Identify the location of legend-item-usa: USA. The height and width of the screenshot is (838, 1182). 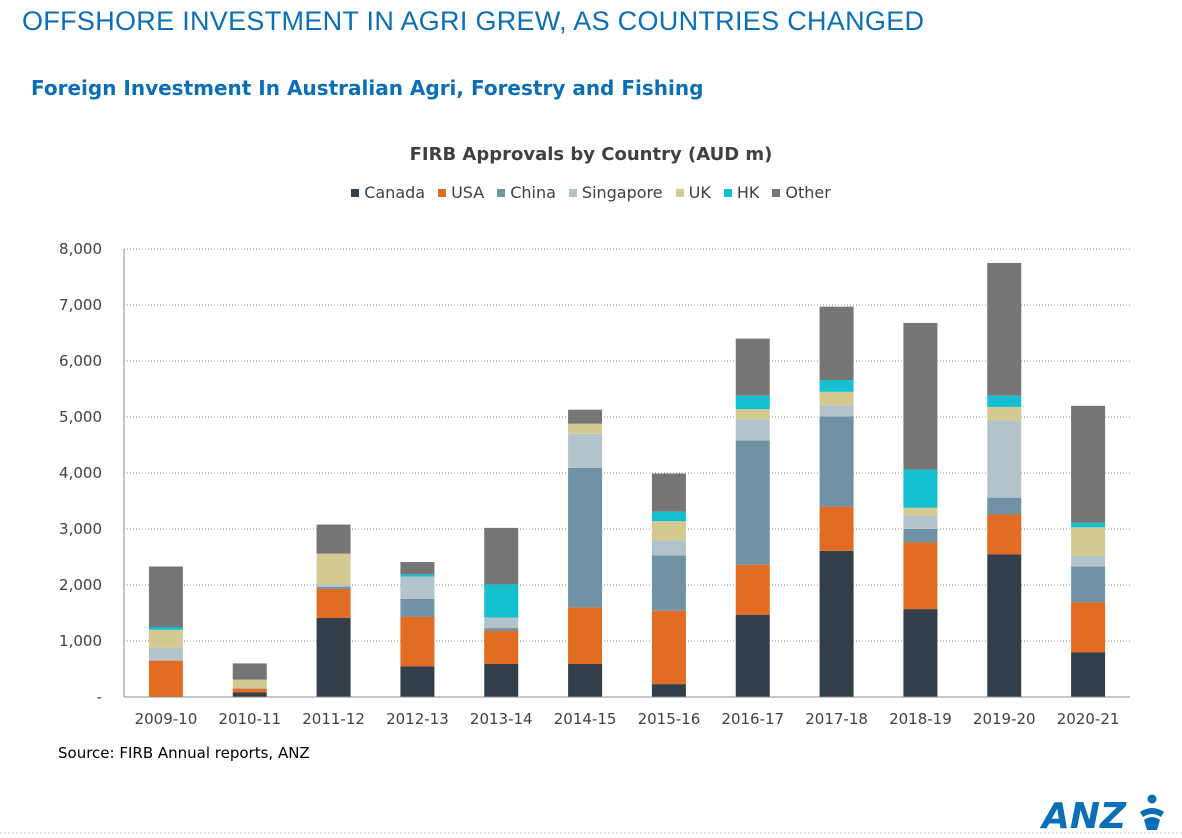
(461, 192).